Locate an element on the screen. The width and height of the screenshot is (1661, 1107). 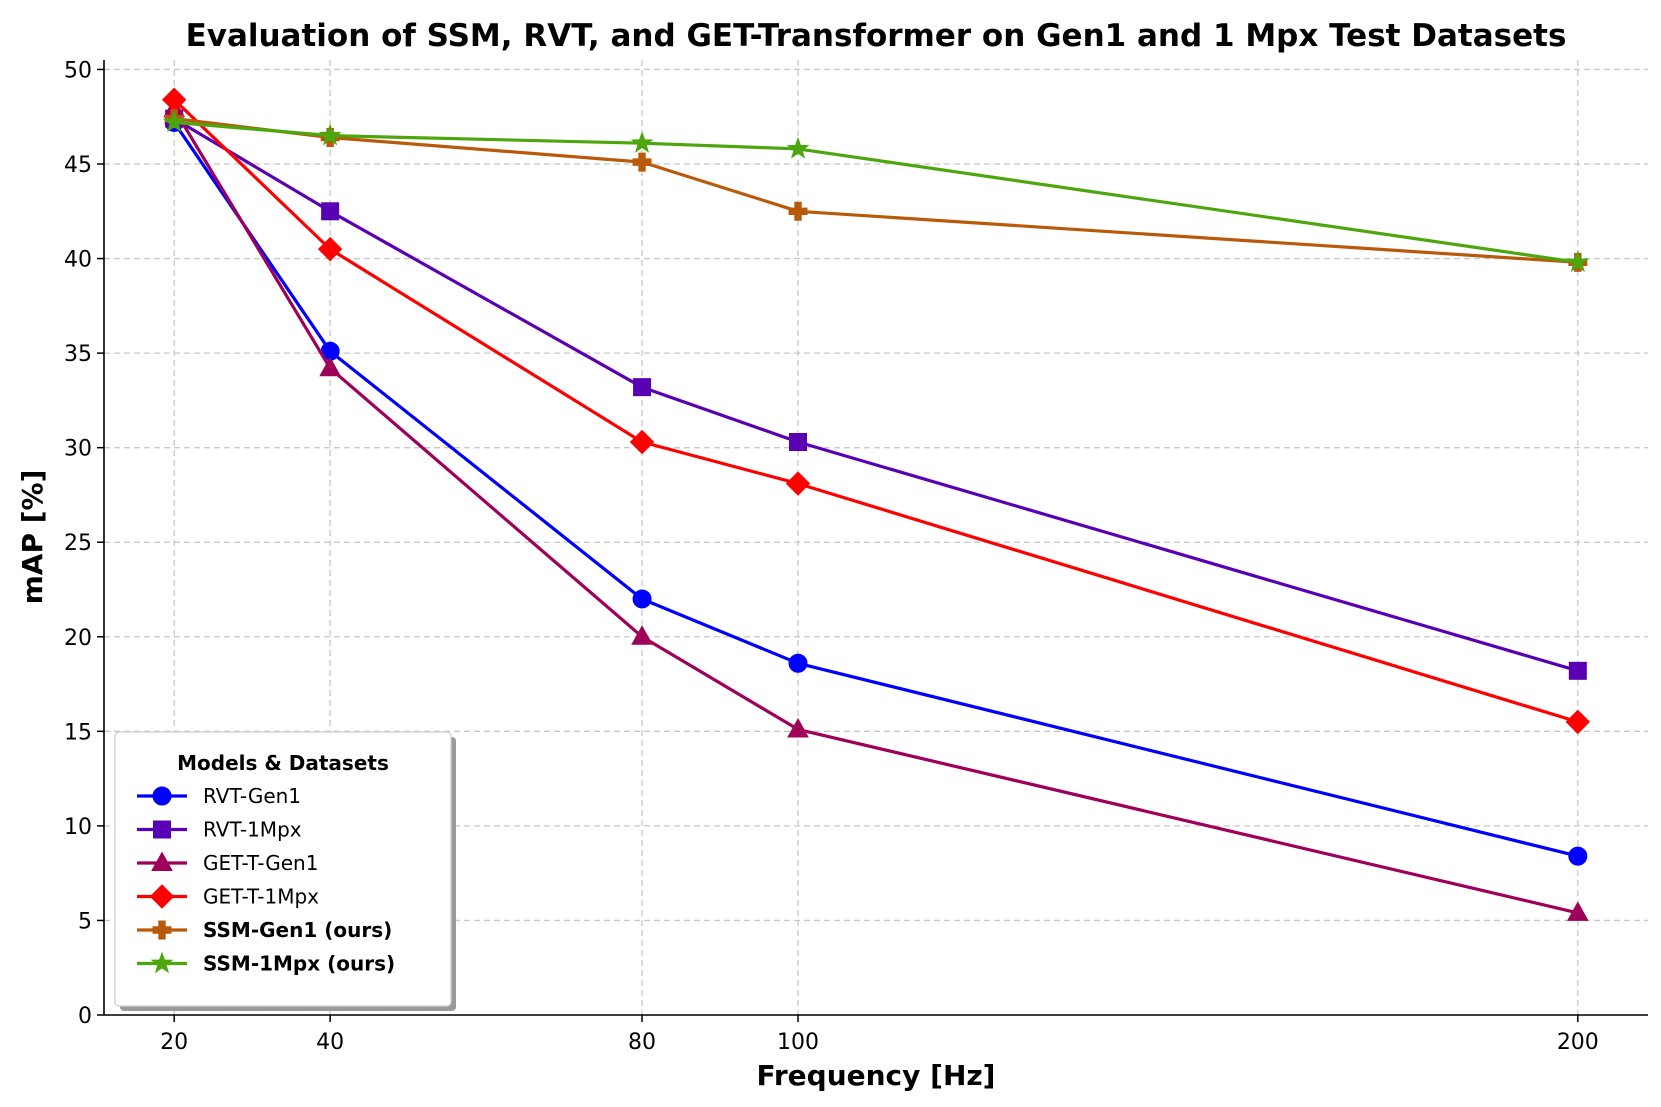
legend-item: GET-T-1Mpx is located at coordinates (228, 896).